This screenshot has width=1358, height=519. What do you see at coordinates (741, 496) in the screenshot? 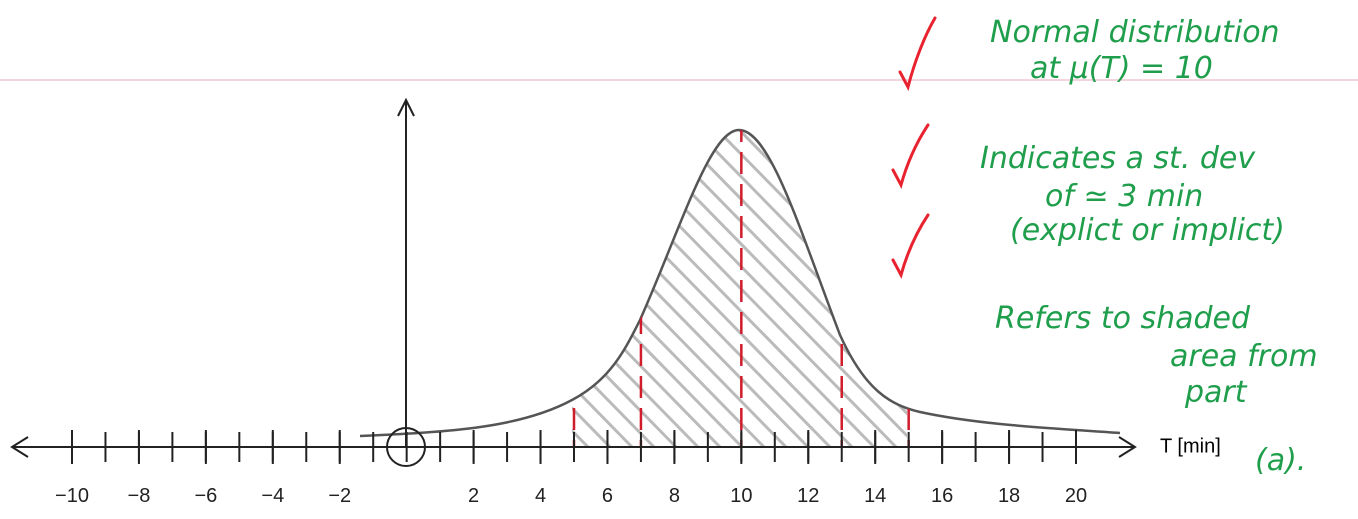
I see `tick-label: 10` at bounding box center [741, 496].